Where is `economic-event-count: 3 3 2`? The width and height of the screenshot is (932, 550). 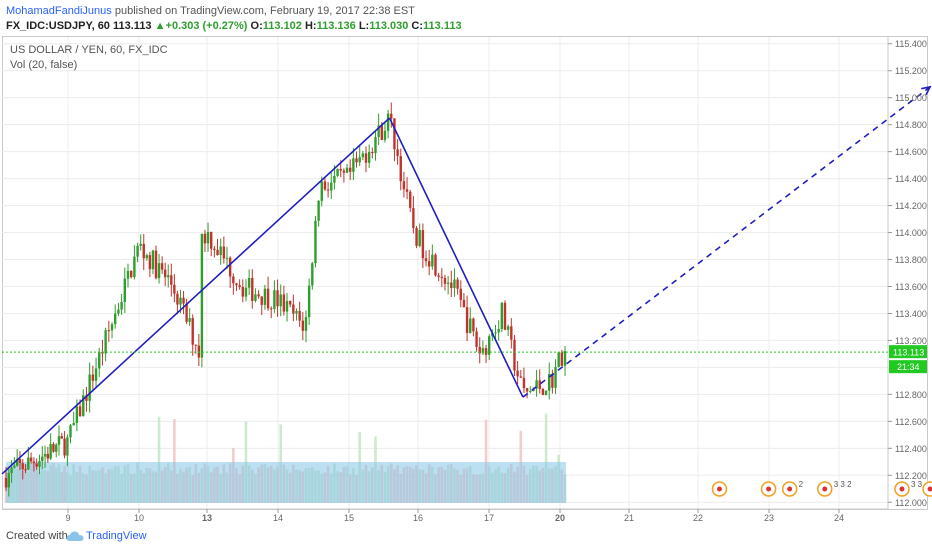 economic-event-count: 3 3 2 is located at coordinates (843, 484).